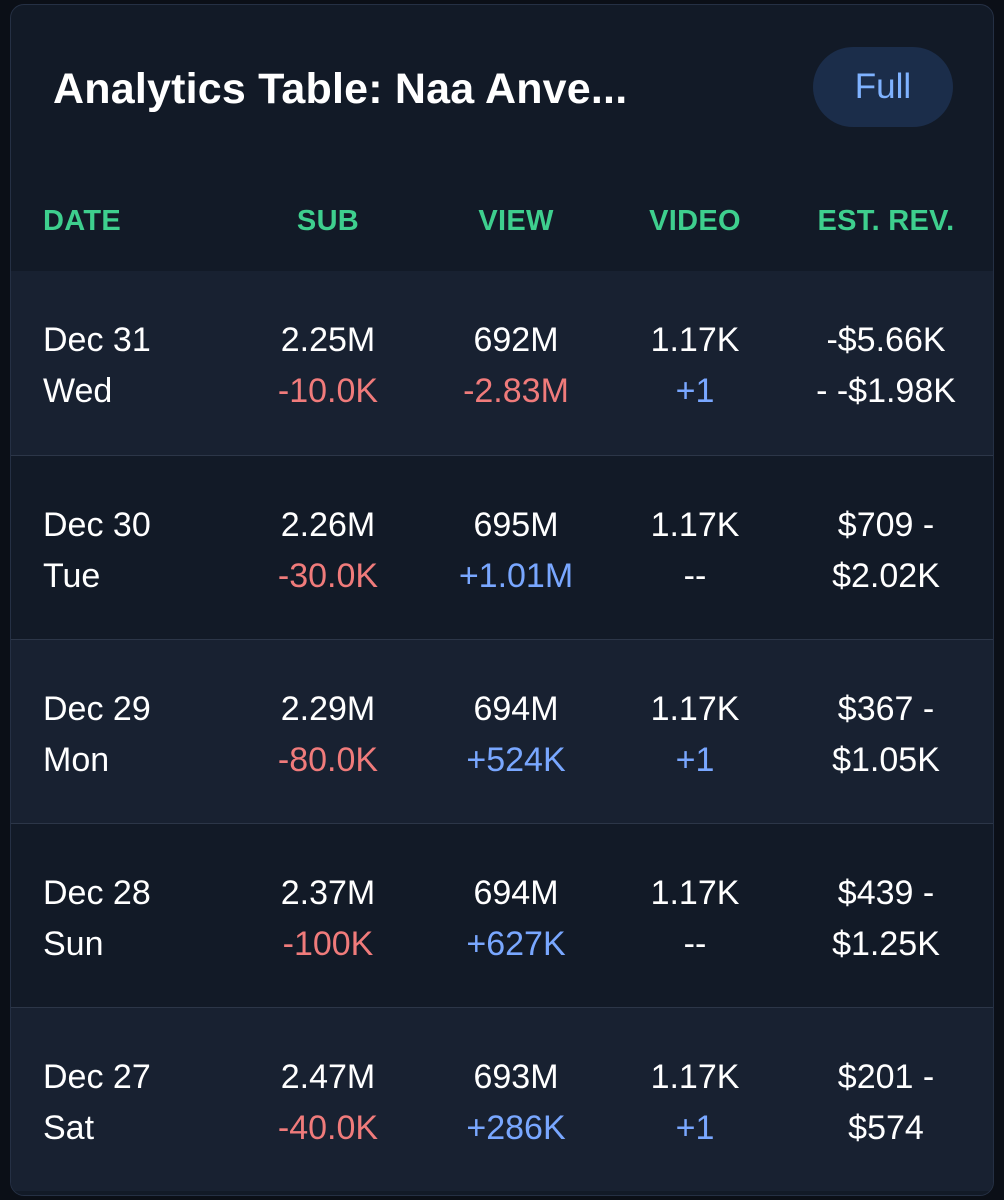 The width and height of the screenshot is (1004, 1200). Describe the element at coordinates (328, 551) in the screenshot. I see `sub-cell: 2.26M -30.0K` at that location.